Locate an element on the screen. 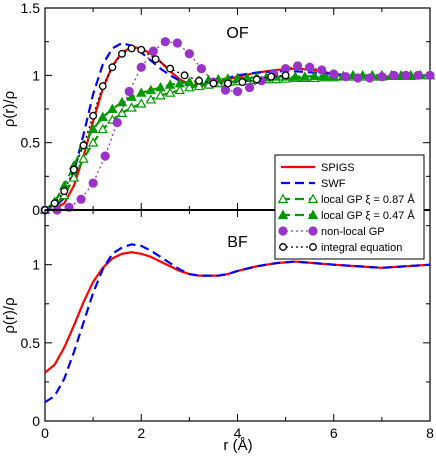 The height and width of the screenshot is (459, 436). legend-label: local GP ξ = 0.87 Å is located at coordinates (368, 199).